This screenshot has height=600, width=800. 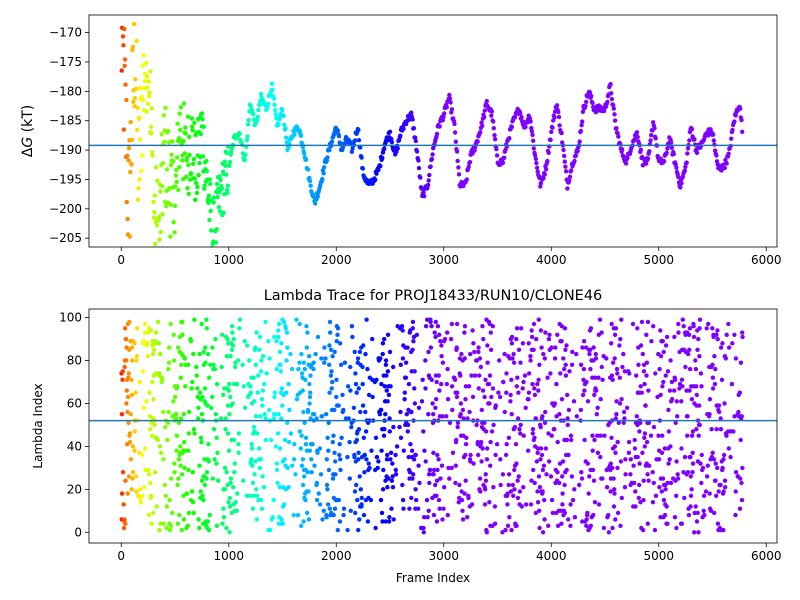 What do you see at coordinates (228, 260) in the screenshot?
I see `x-tick-label: 1000` at bounding box center [228, 260].